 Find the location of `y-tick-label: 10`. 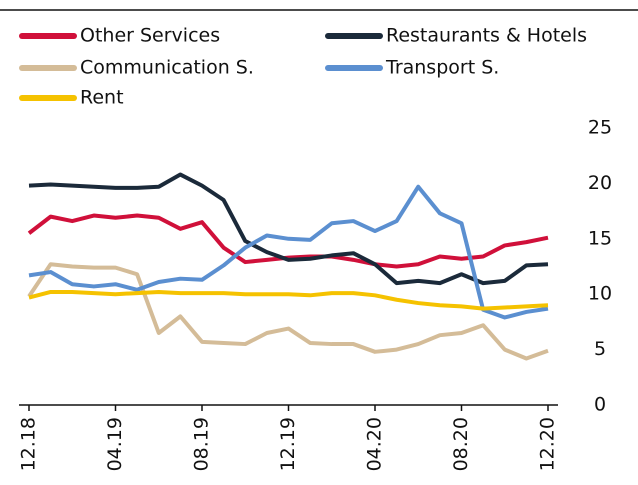

y-tick-label: 10 is located at coordinates (600, 294).